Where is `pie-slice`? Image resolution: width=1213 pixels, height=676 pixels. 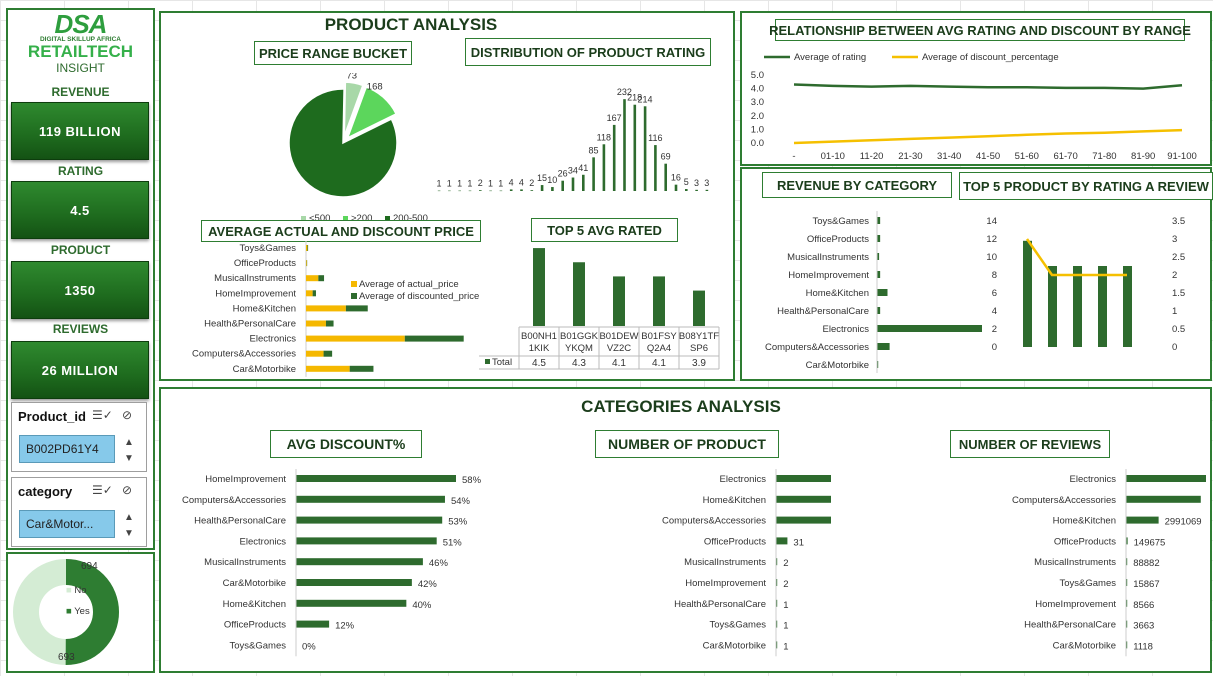
pie-slice is located at coordinates (353, 109).